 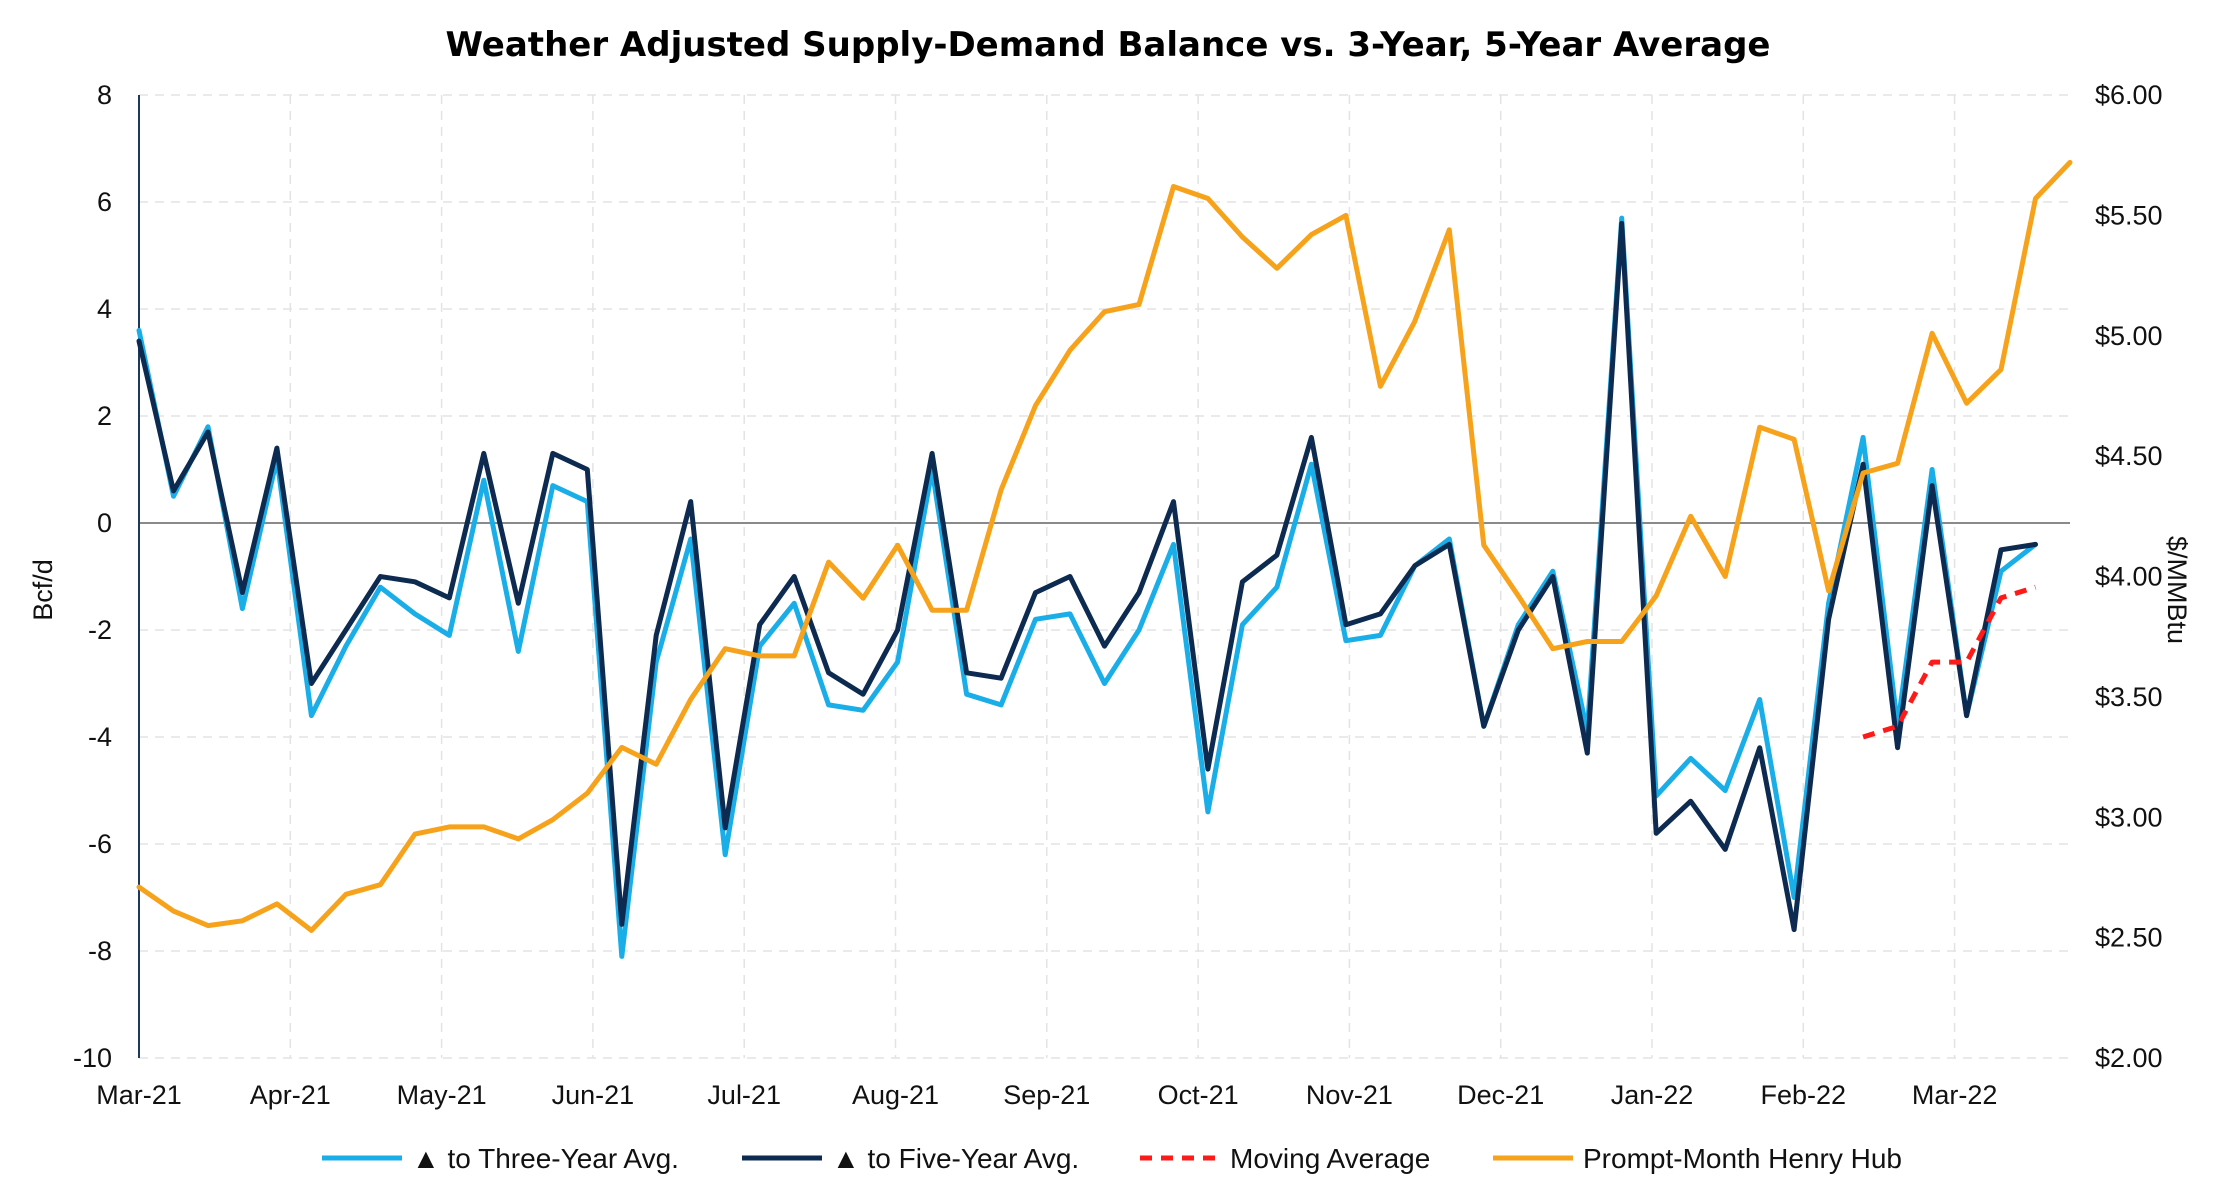 What do you see at coordinates (139, 1095) in the screenshot?
I see `x-tick-label: Mar-21` at bounding box center [139, 1095].